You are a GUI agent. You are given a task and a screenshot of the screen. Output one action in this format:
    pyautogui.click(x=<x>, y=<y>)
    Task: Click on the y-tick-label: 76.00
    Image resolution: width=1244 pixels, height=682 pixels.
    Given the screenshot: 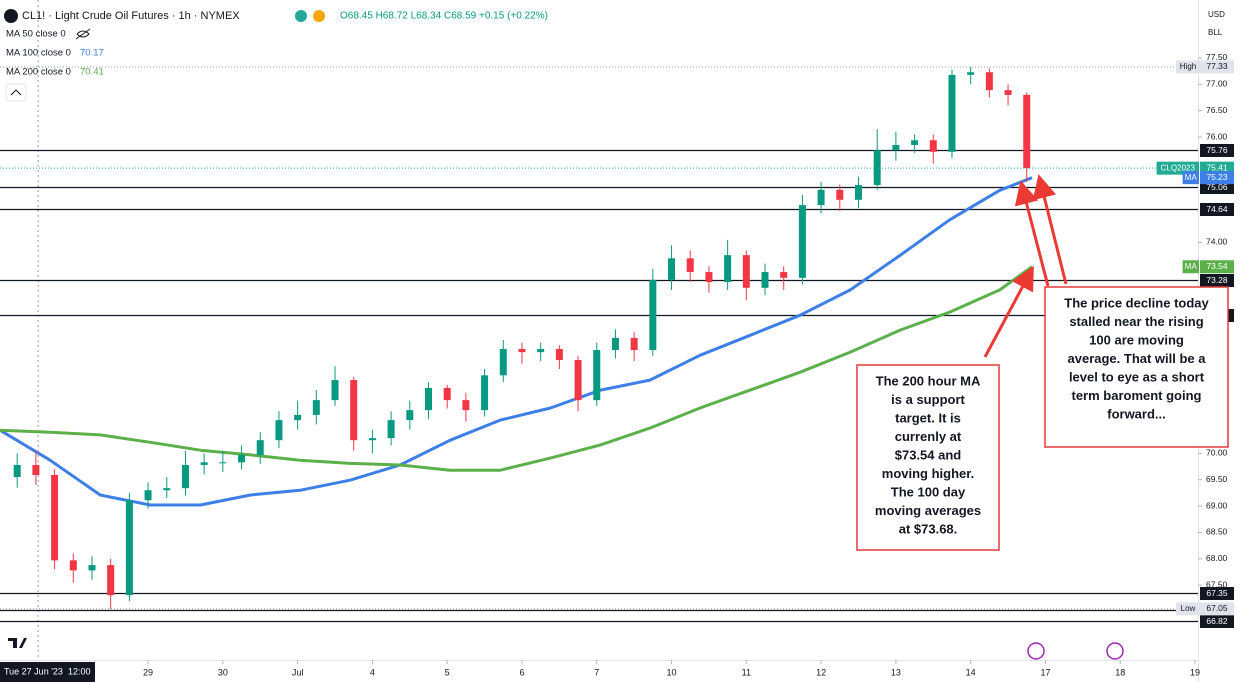 What is the action you would take?
    pyautogui.click(x=1217, y=136)
    